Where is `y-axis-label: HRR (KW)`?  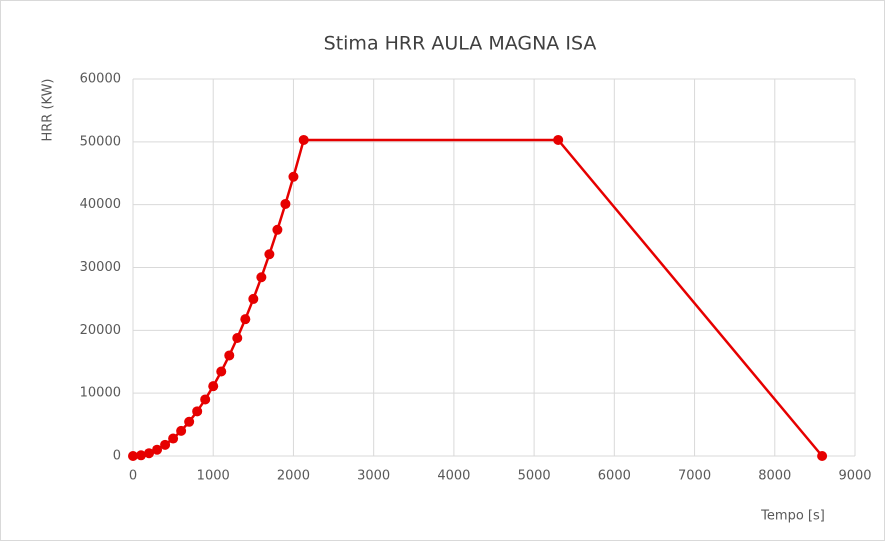 y-axis-label: HRR (KW) is located at coordinates (48, 109).